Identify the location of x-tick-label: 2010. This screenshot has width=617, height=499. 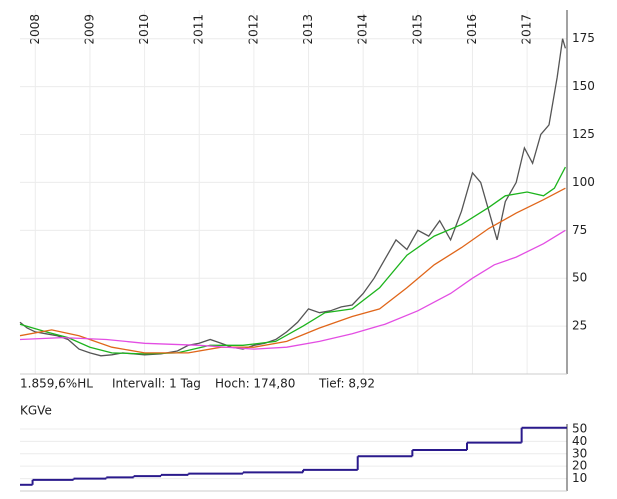
(144, 29).